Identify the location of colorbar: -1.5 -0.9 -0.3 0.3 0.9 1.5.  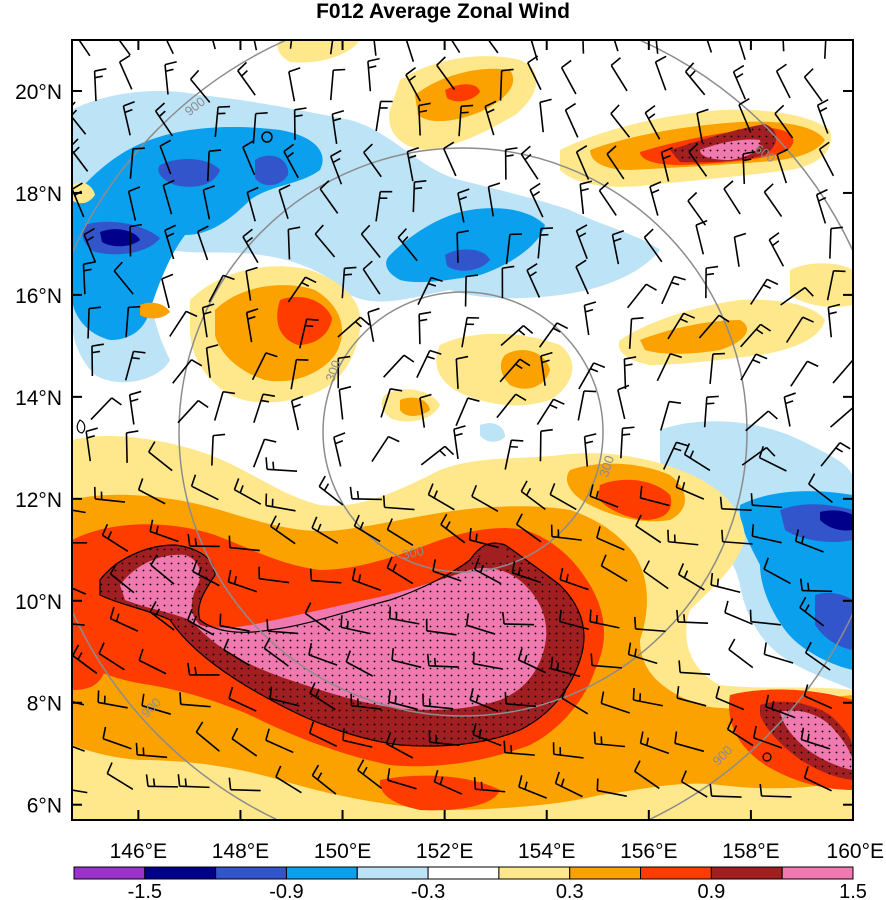
(470, 883).